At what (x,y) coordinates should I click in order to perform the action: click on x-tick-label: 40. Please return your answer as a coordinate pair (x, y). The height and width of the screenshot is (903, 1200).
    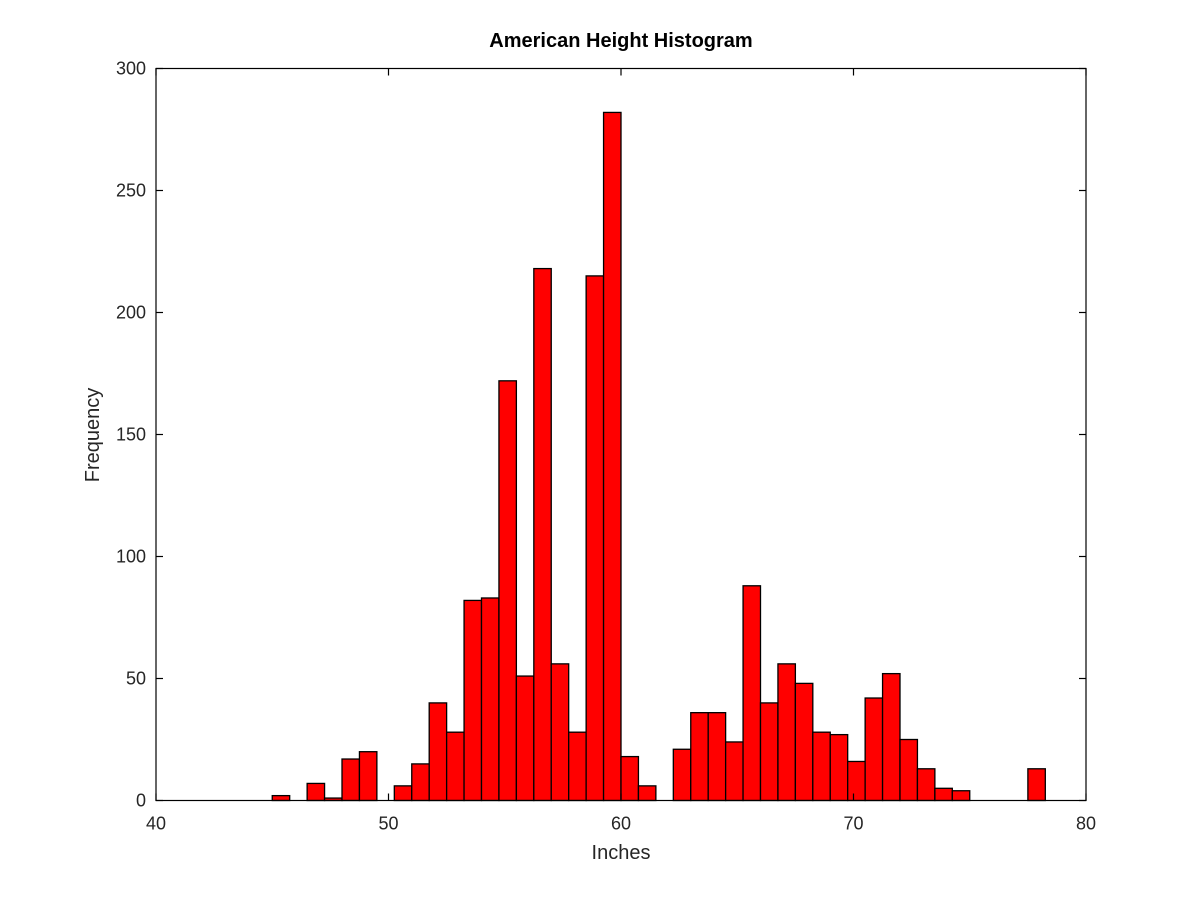
    Looking at the image, I should click on (156, 824).